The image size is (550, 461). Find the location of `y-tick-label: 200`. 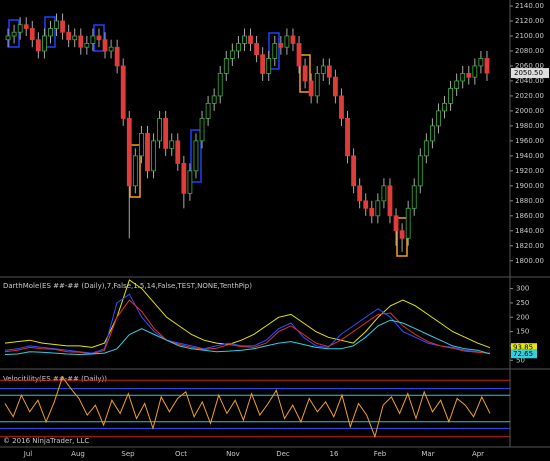

y-tick-label: 200 is located at coordinates (522, 317).